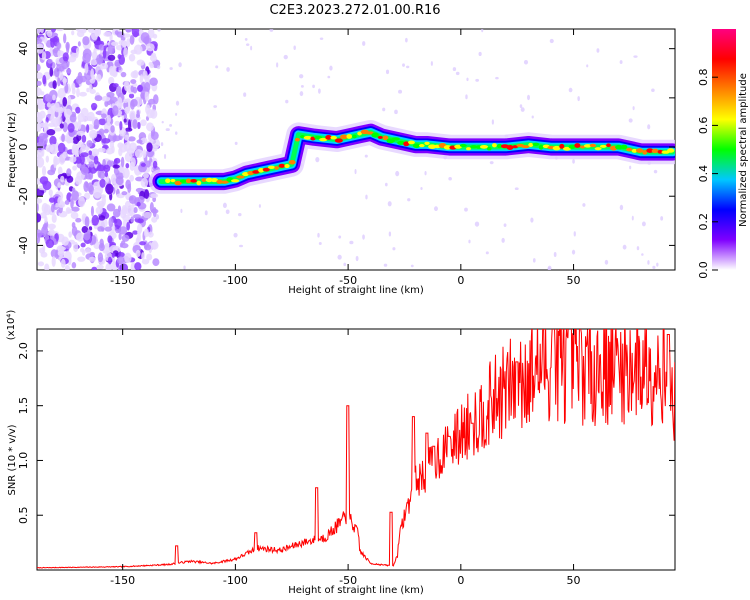  What do you see at coordinates (574, 280) in the screenshot?
I see `x-tick-label: 50` at bounding box center [574, 280].